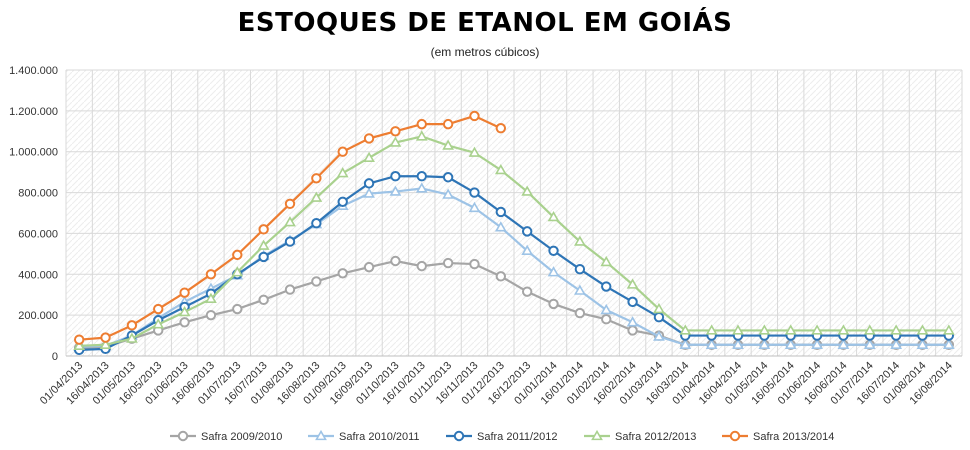 The width and height of the screenshot is (970, 450). What do you see at coordinates (33, 112) in the screenshot?
I see `y-tick-label: 1.200.000` at bounding box center [33, 112].